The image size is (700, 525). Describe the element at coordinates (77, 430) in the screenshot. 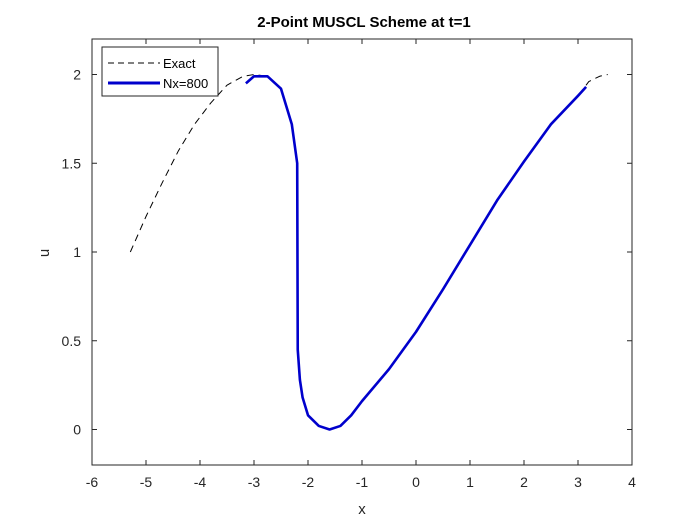

I see `y-tick-label: 0` at that location.